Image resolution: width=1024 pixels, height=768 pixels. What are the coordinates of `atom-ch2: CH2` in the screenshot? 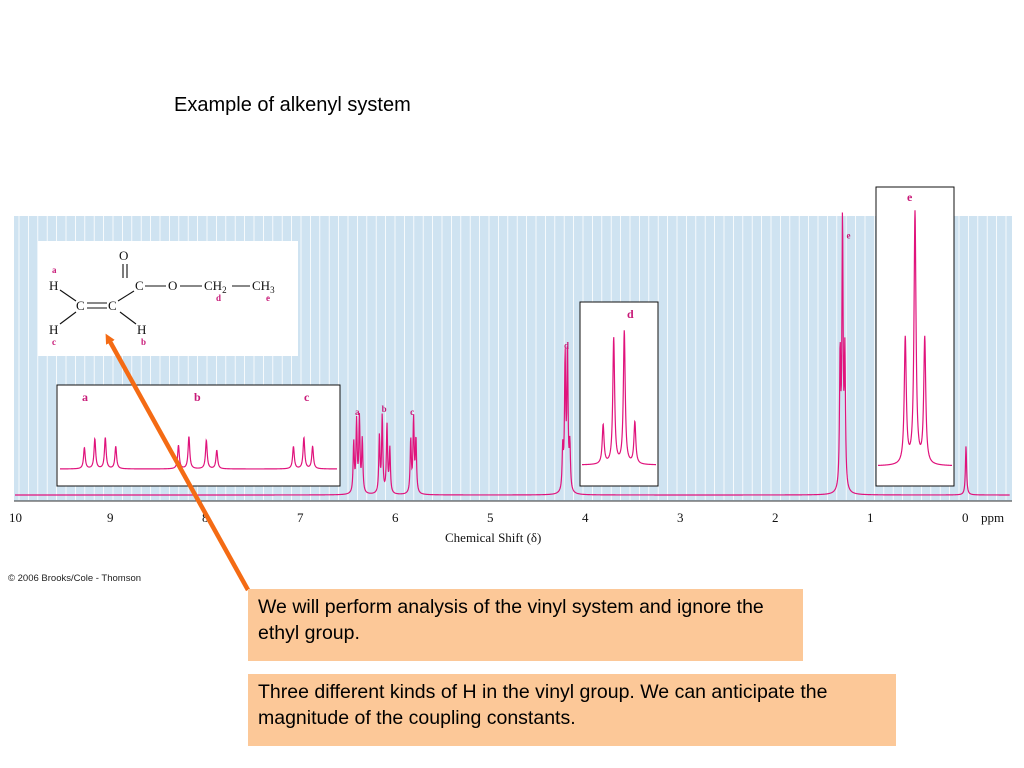 It's located at (215, 286).